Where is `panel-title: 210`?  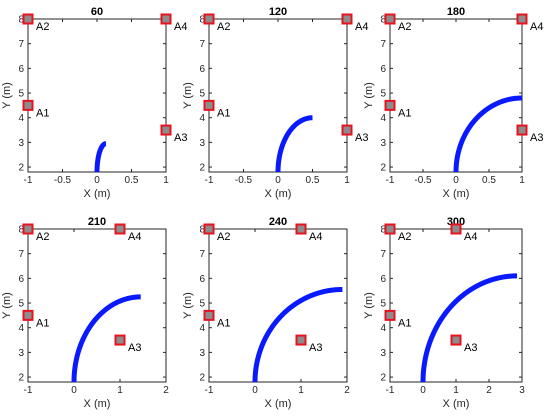 panel-title: 210 is located at coordinates (97, 222).